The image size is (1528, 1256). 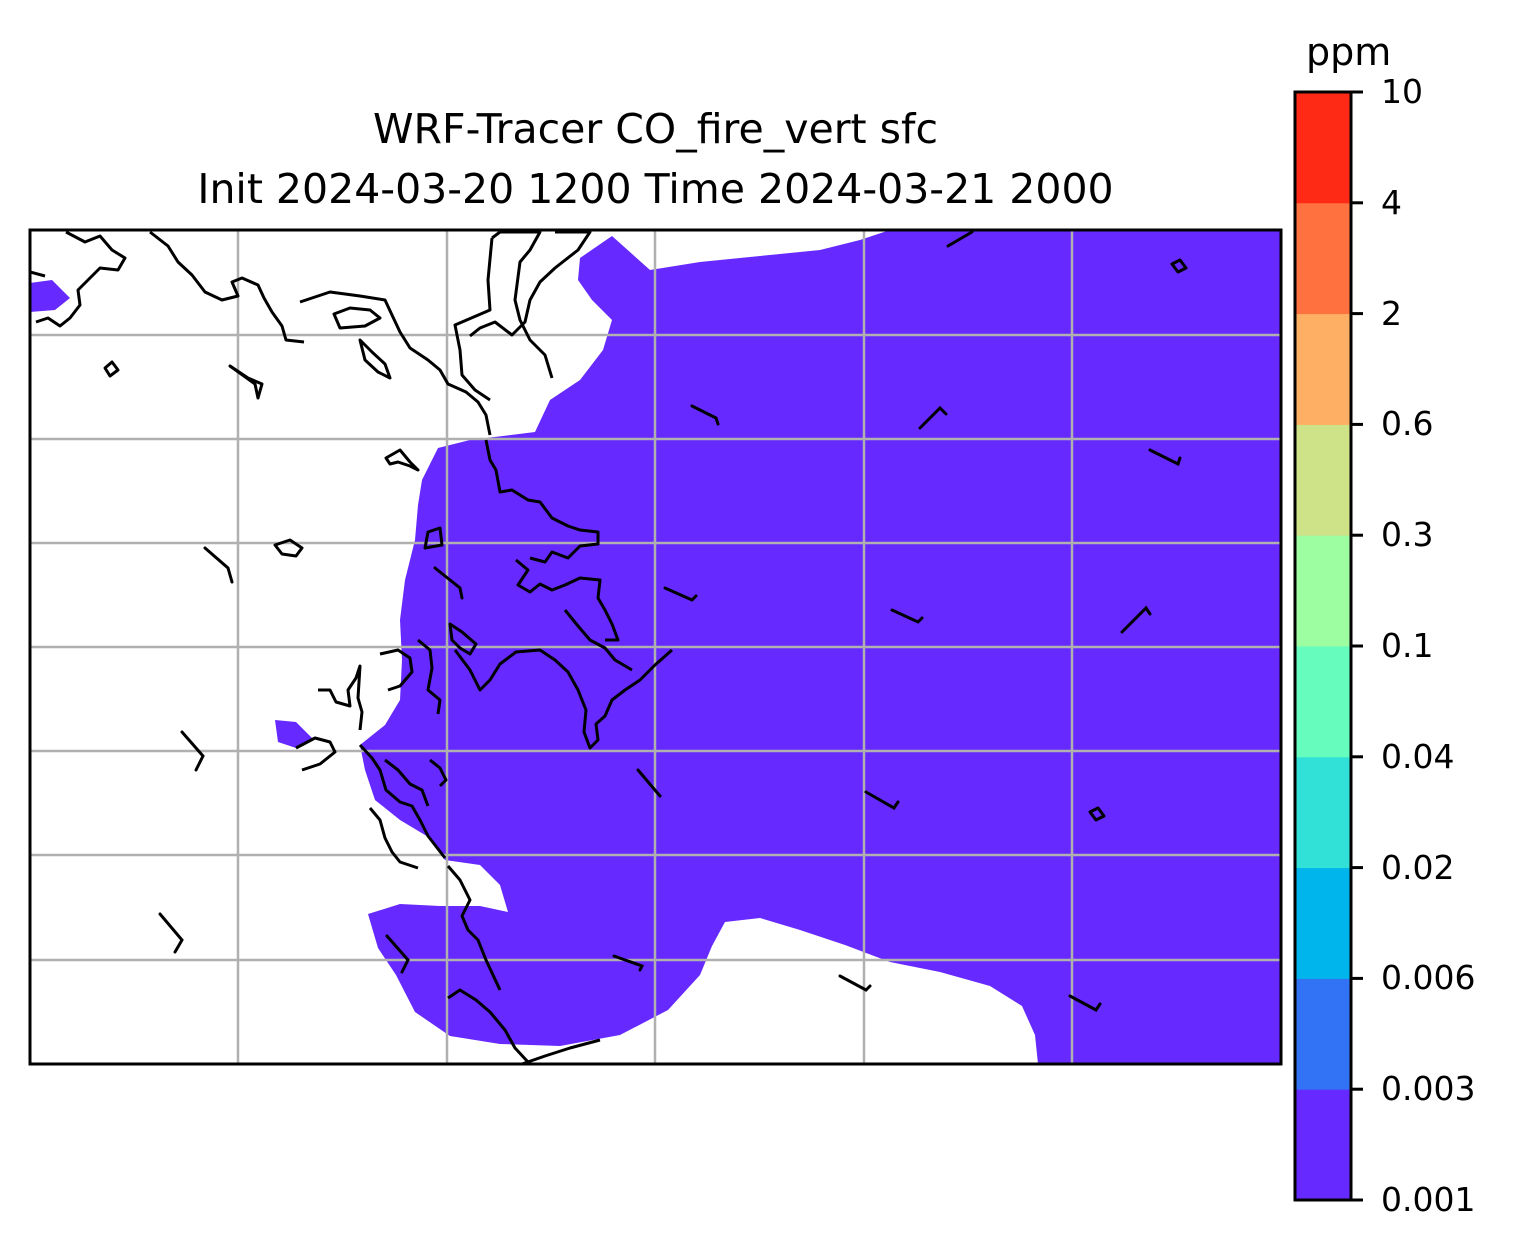 I want to click on colorbar-tick-label: 0.3, so click(x=1407, y=535).